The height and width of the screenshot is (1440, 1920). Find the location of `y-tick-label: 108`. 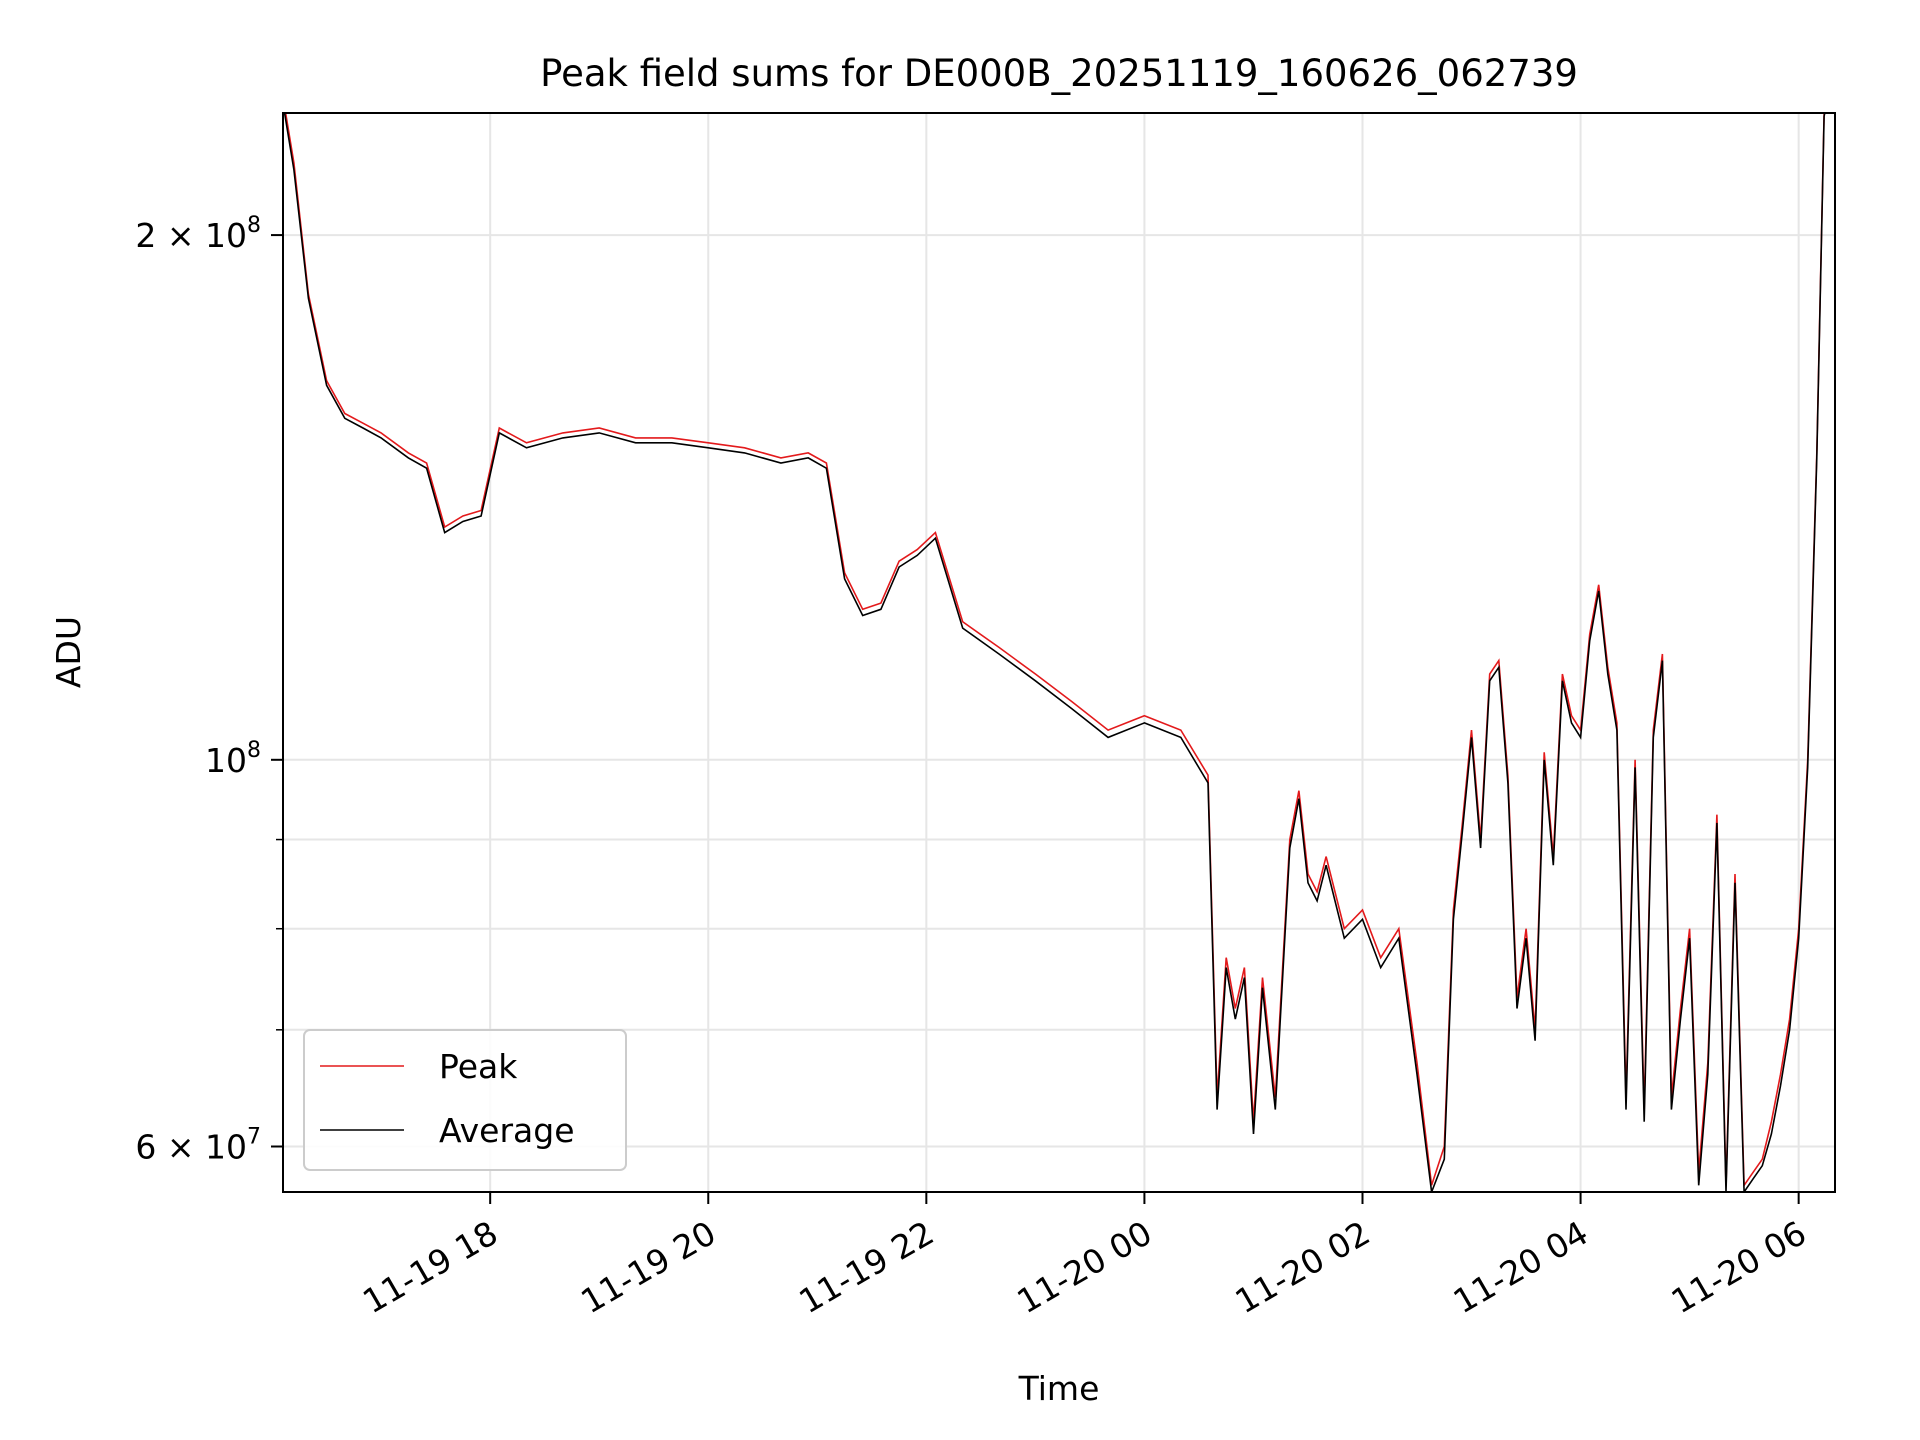

y-tick-label: 108 is located at coordinates (233, 759).